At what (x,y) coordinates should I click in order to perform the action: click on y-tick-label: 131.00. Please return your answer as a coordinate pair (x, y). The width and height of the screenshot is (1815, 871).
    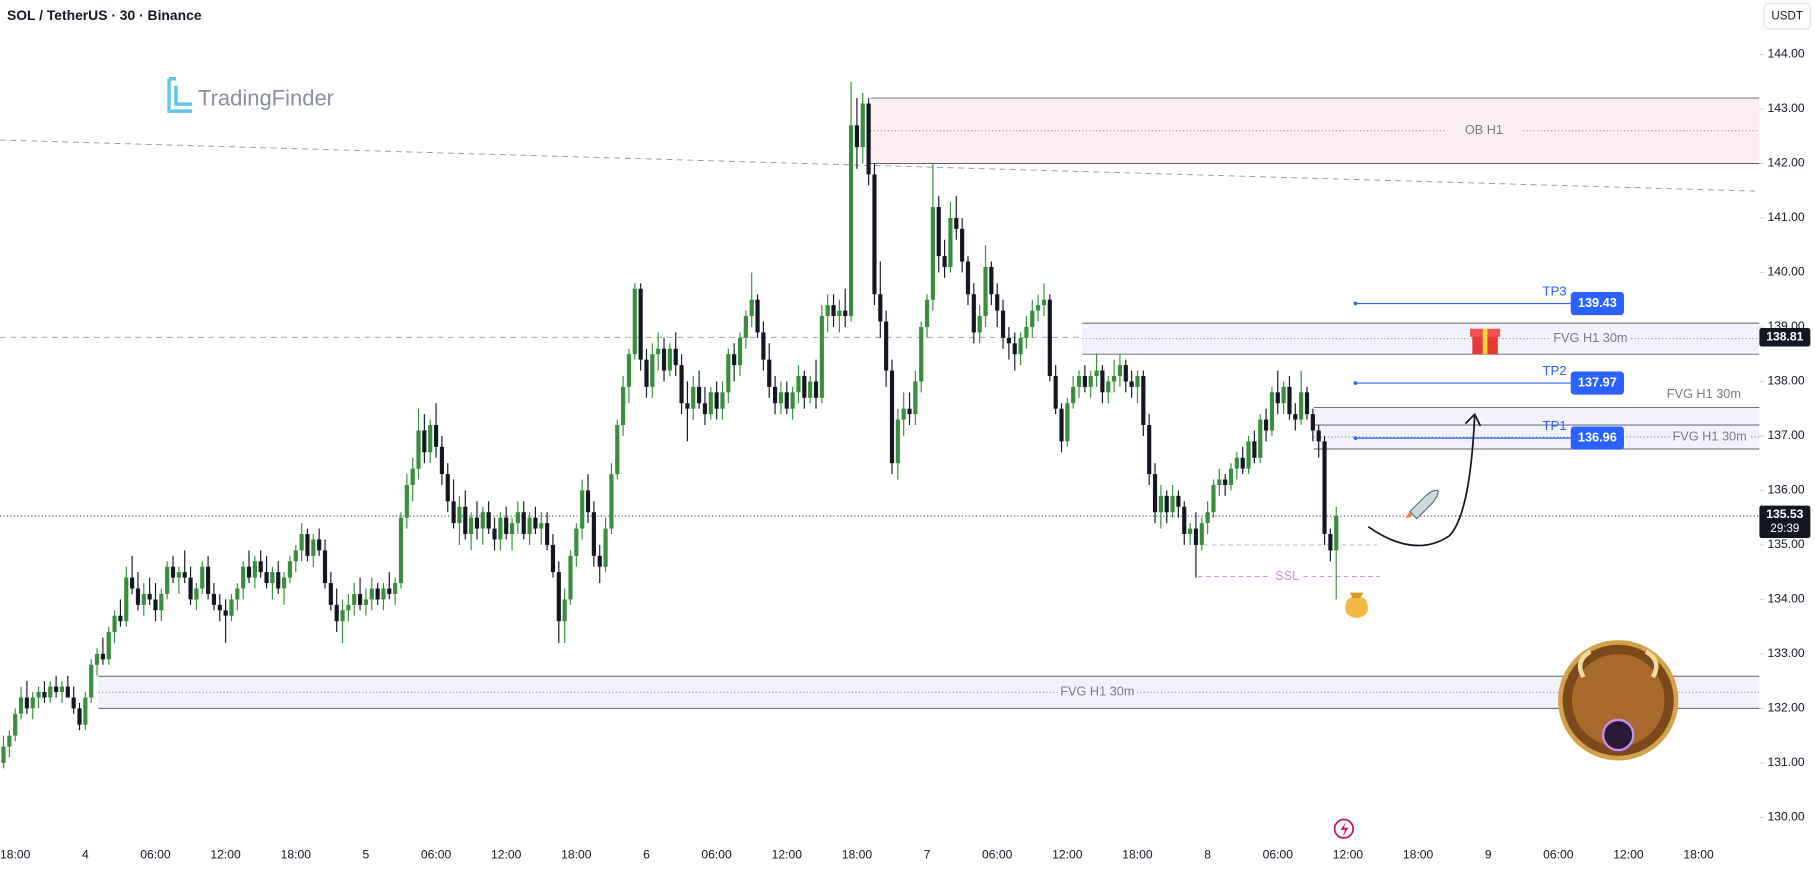
    Looking at the image, I should click on (1785, 762).